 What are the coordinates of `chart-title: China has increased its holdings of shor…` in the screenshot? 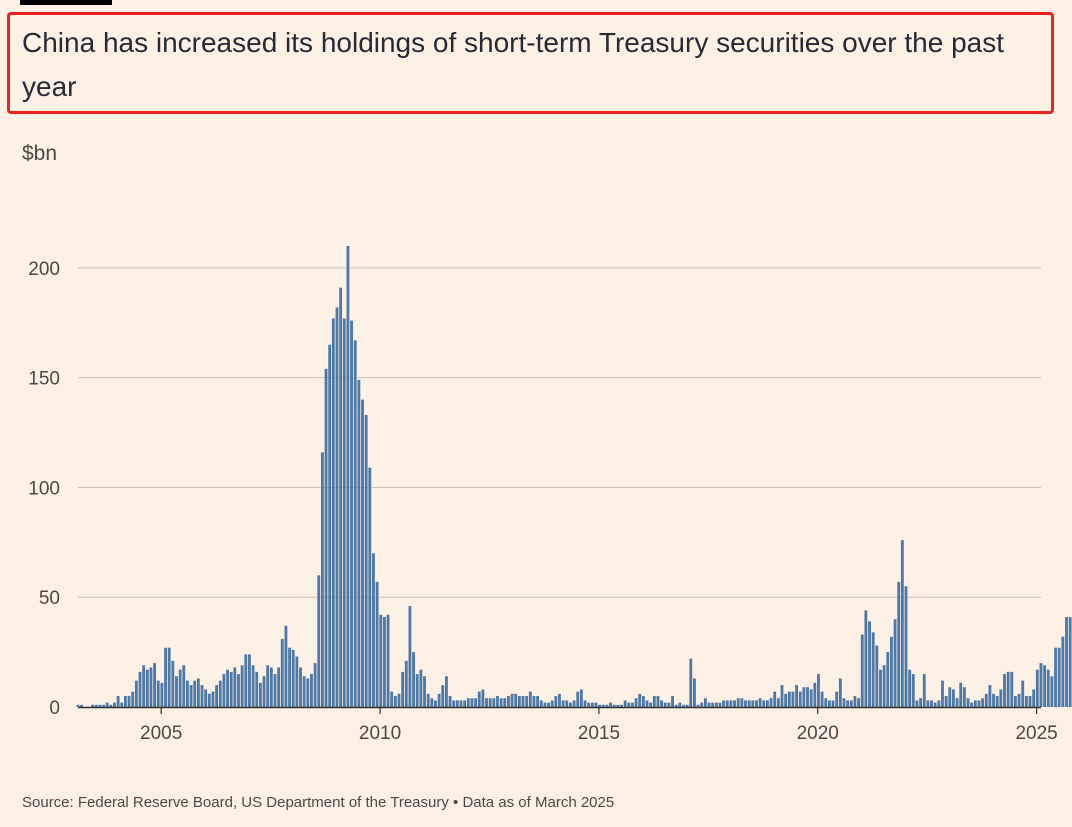 It's located at (513, 64).